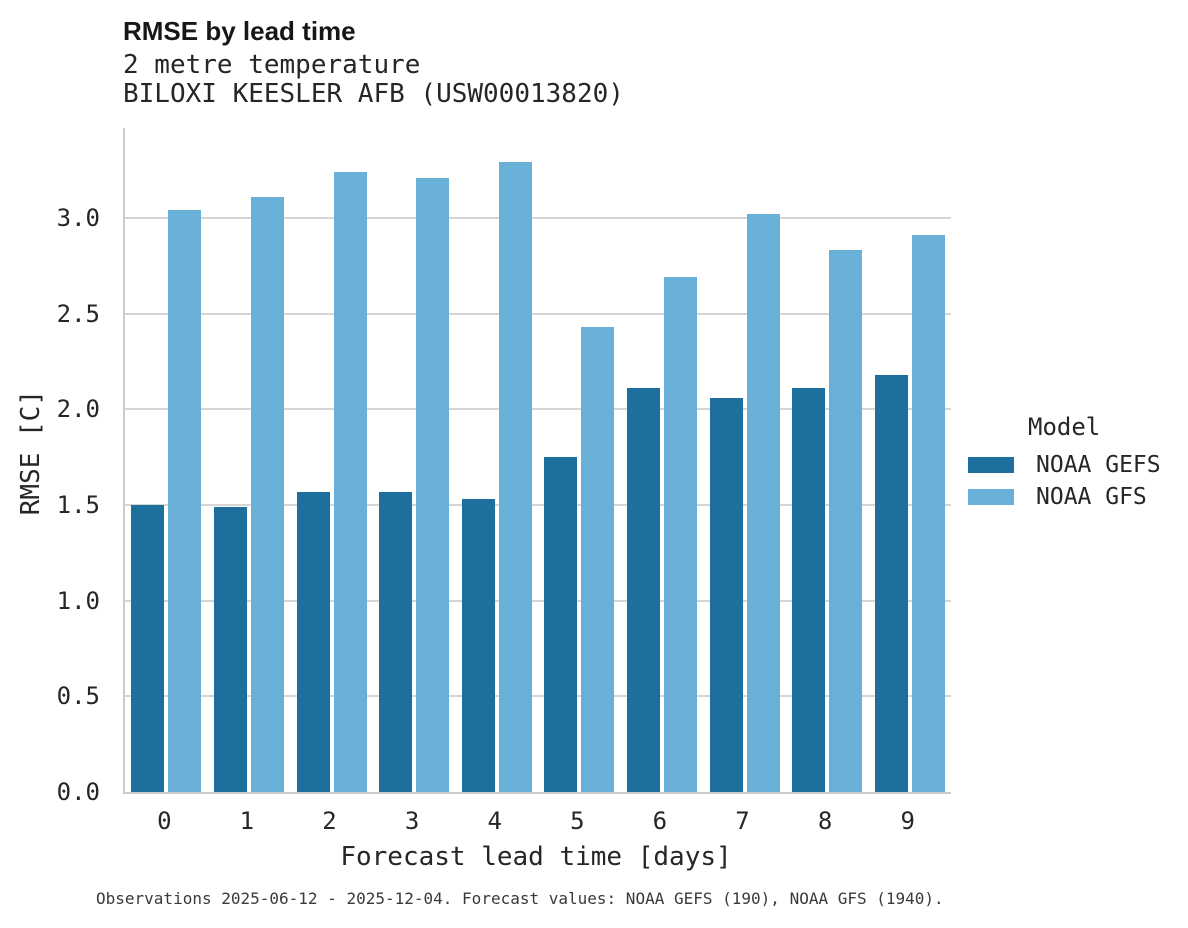 The width and height of the screenshot is (1188, 928). I want to click on x-tick-label: 1, so click(247, 821).